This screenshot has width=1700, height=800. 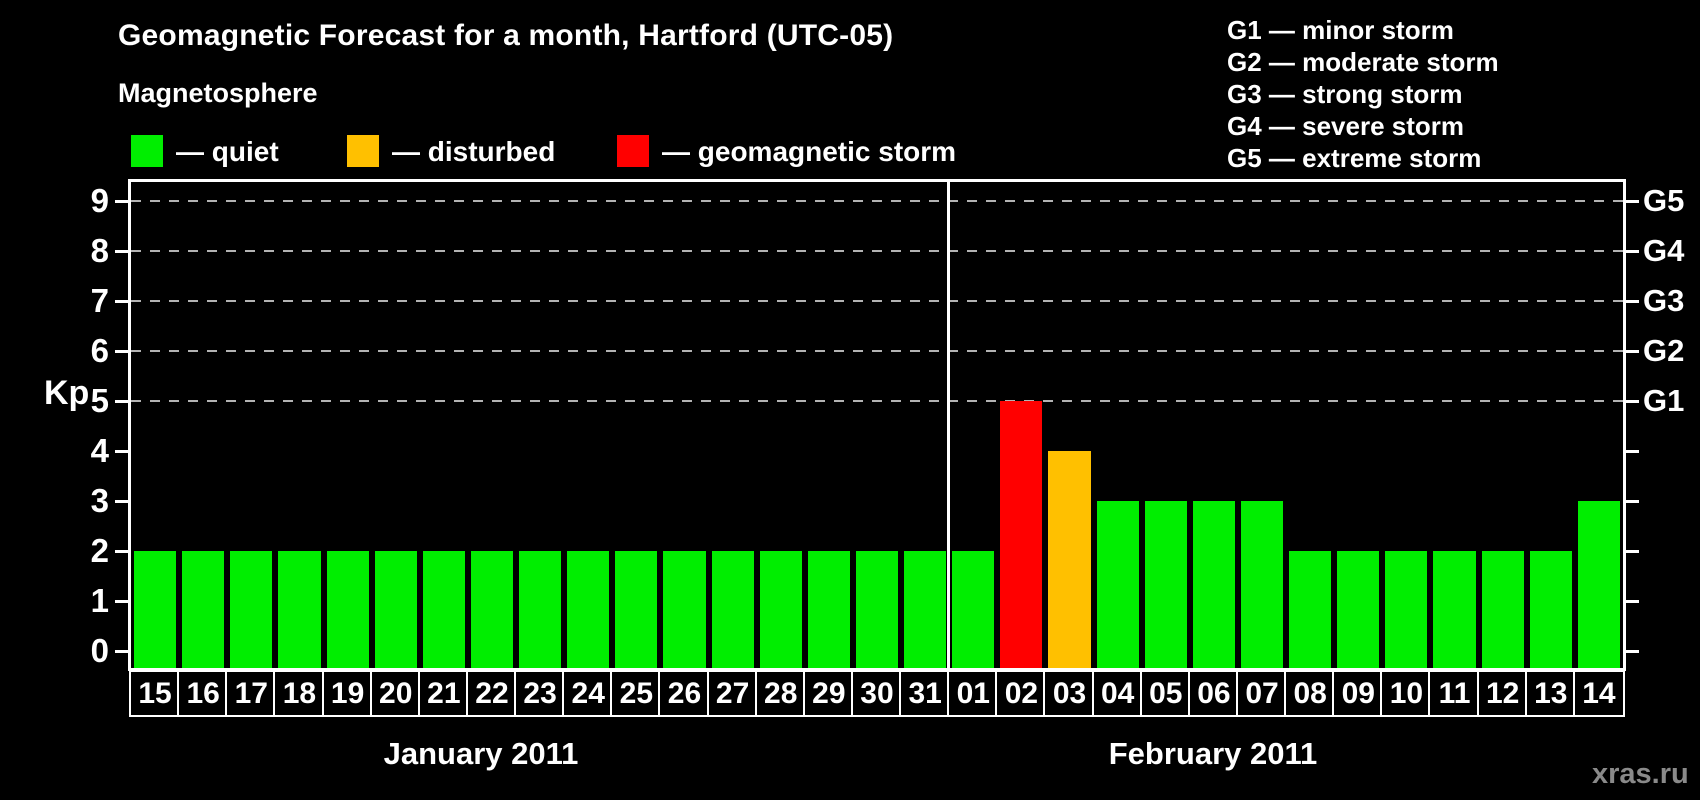 What do you see at coordinates (1664, 350) in the screenshot?
I see `right-axis-label-G2: G2` at bounding box center [1664, 350].